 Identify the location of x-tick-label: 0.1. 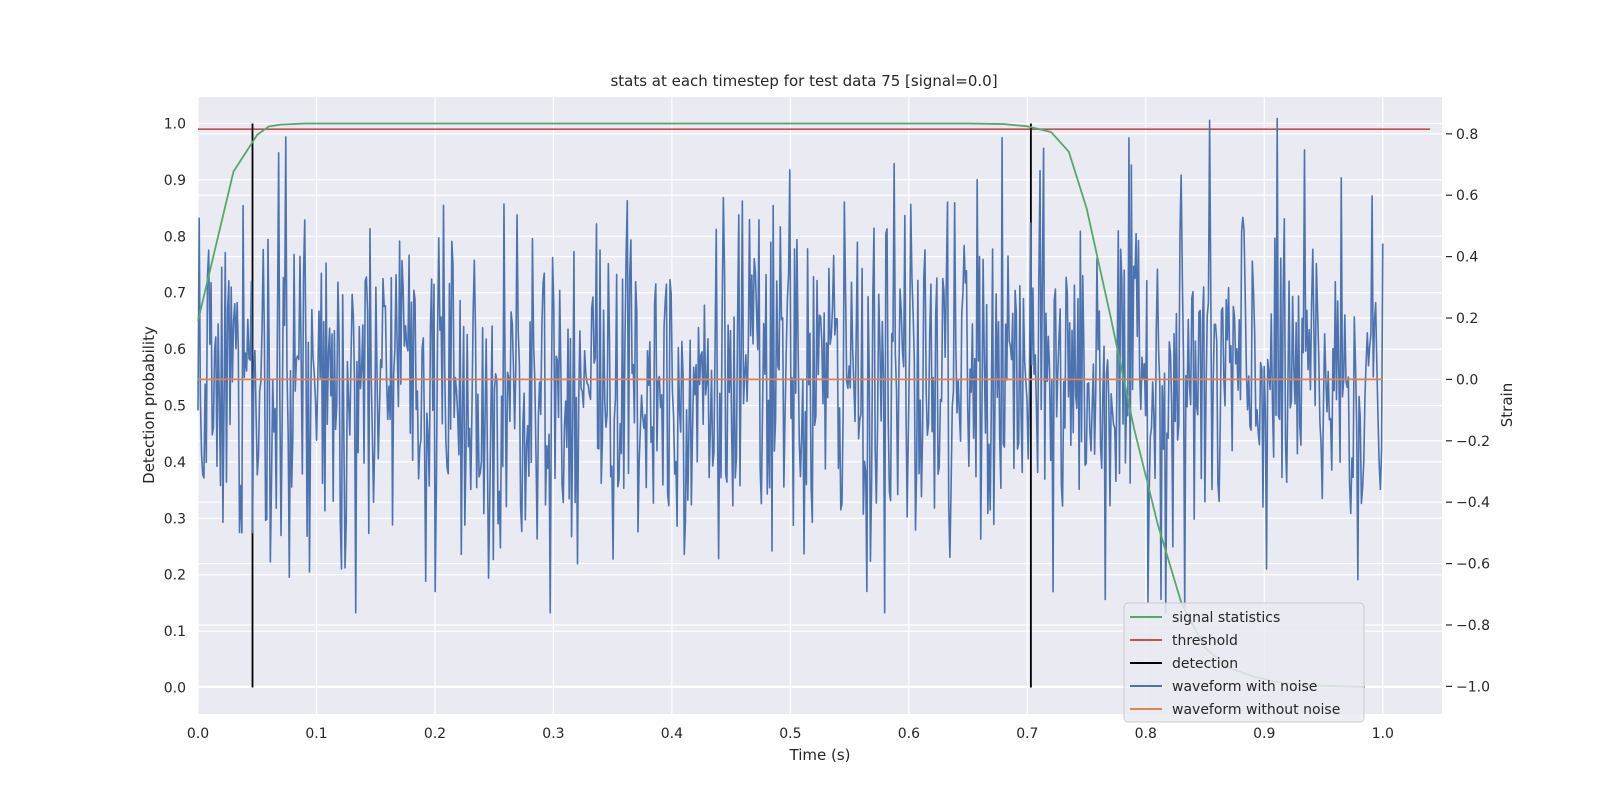
(316, 734).